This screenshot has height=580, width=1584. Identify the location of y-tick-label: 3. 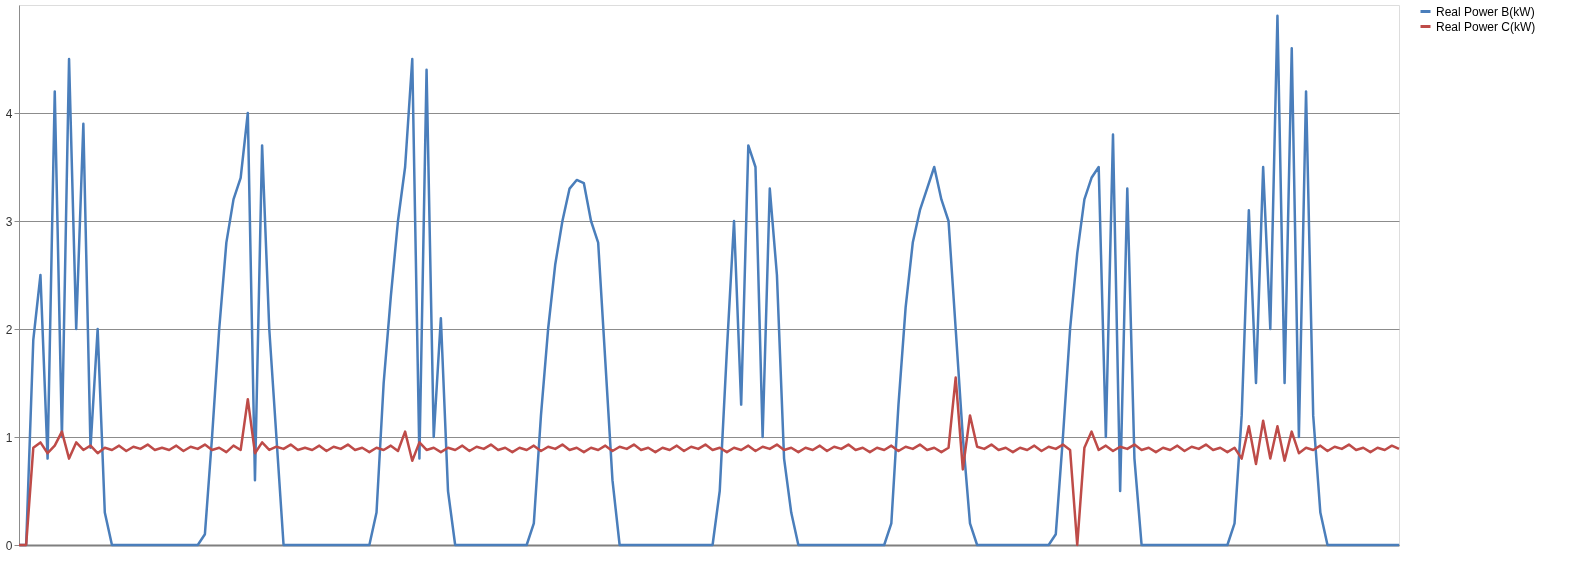
(9, 221).